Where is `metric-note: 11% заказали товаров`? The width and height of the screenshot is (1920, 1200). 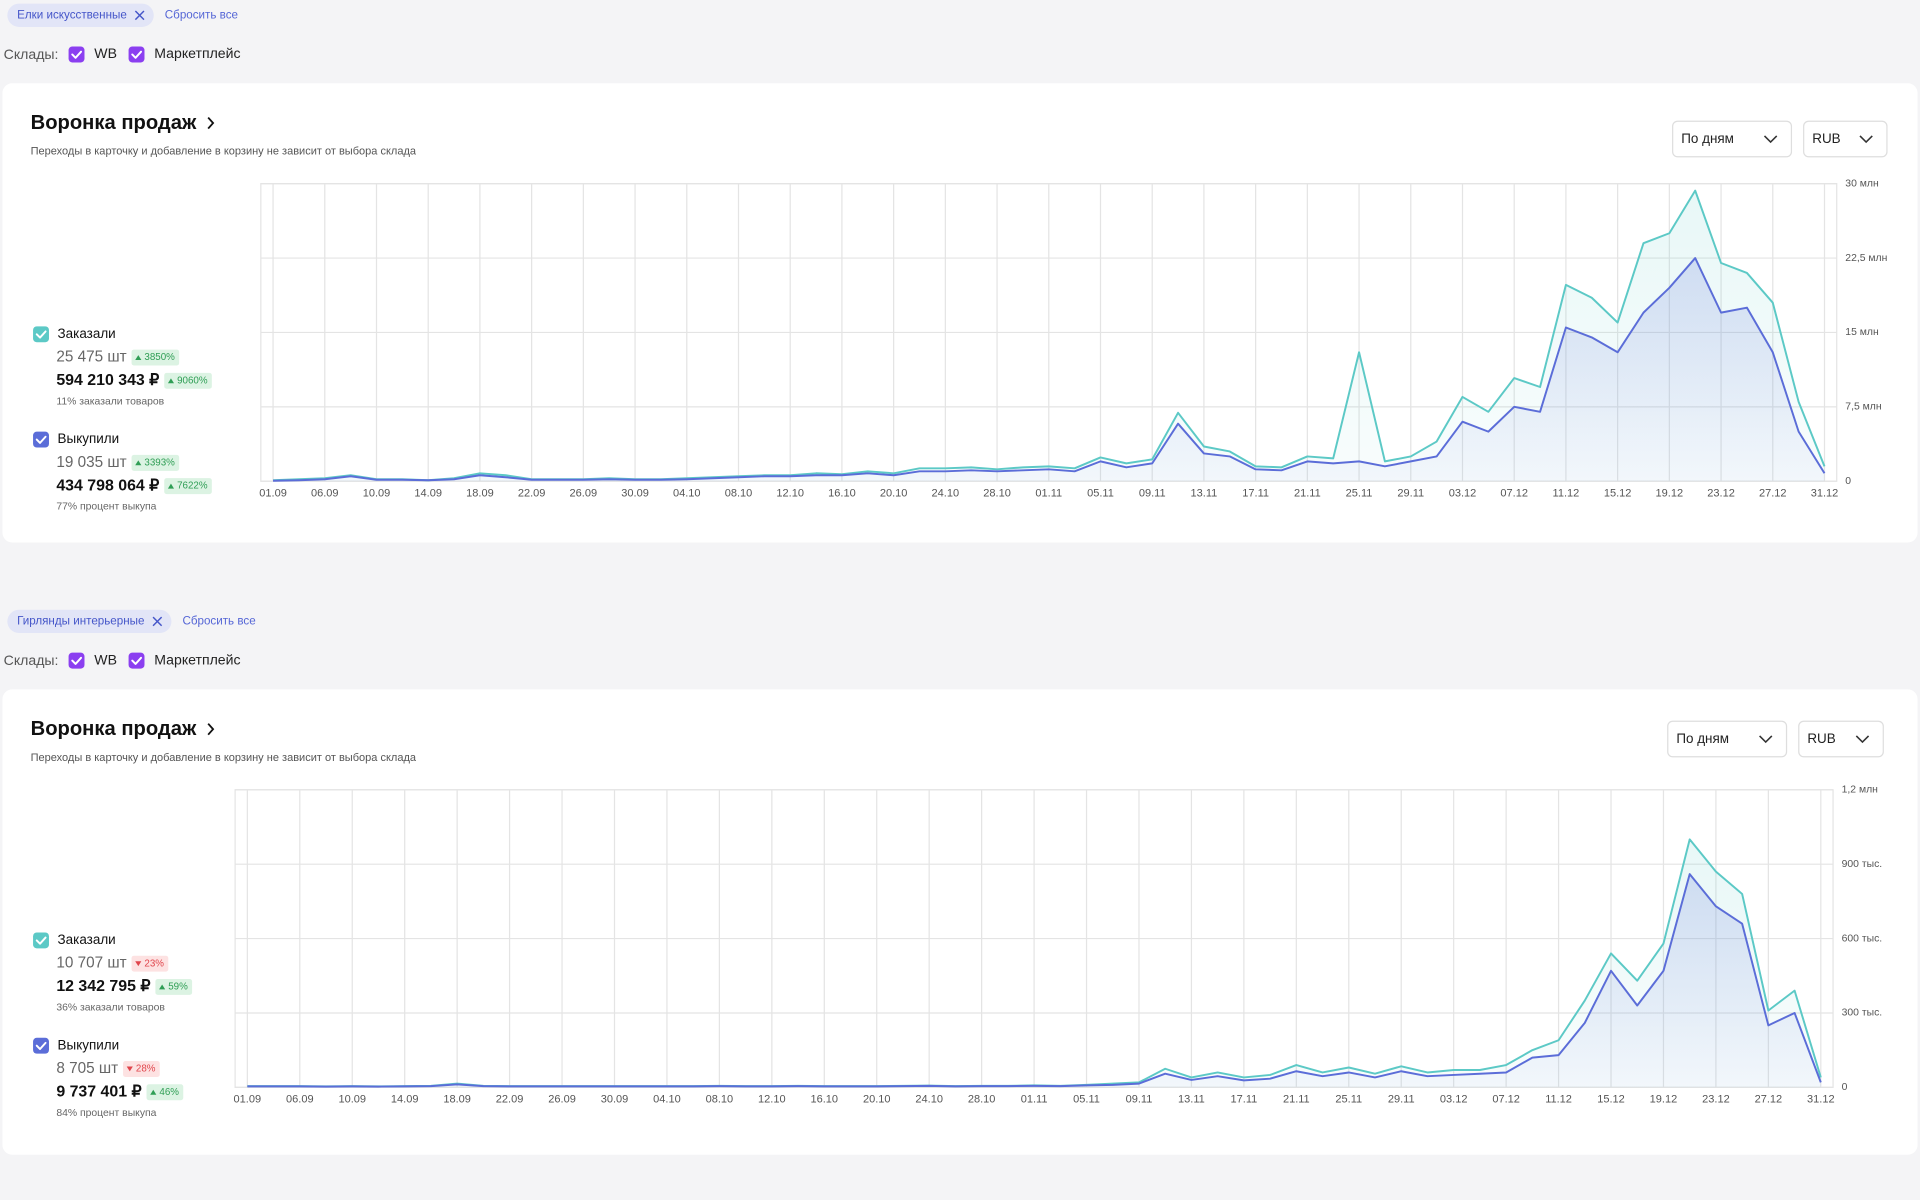 metric-note: 11% заказали товаров is located at coordinates (110, 401).